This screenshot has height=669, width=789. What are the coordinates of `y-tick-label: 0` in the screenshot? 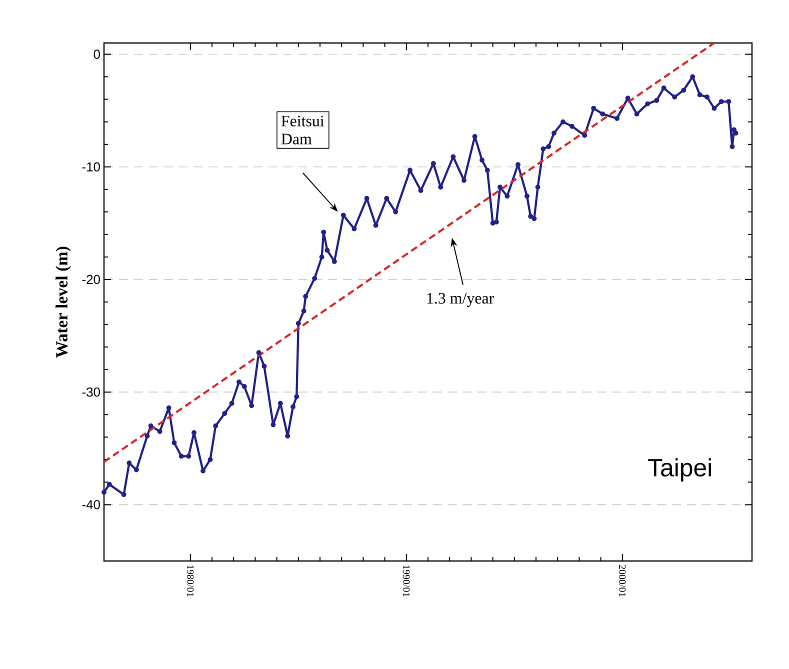 It's located at (97, 54).